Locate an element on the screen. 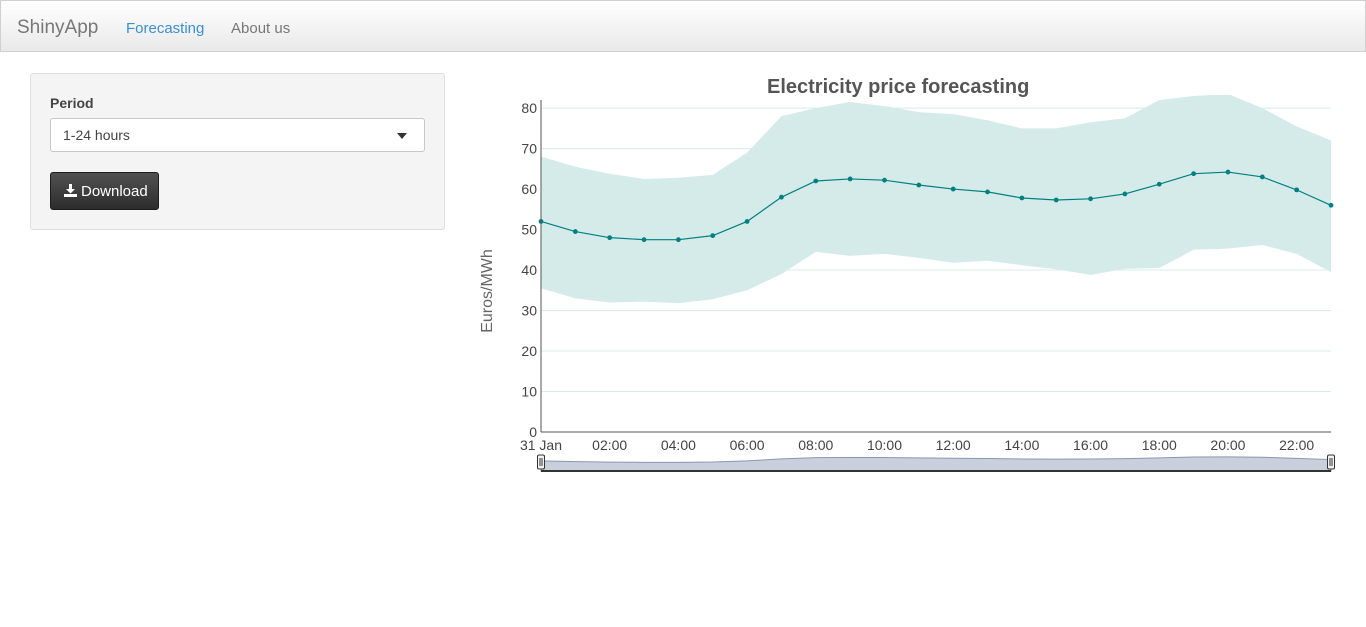 The height and width of the screenshot is (627, 1366). chevron-down-icon is located at coordinates (402, 136).